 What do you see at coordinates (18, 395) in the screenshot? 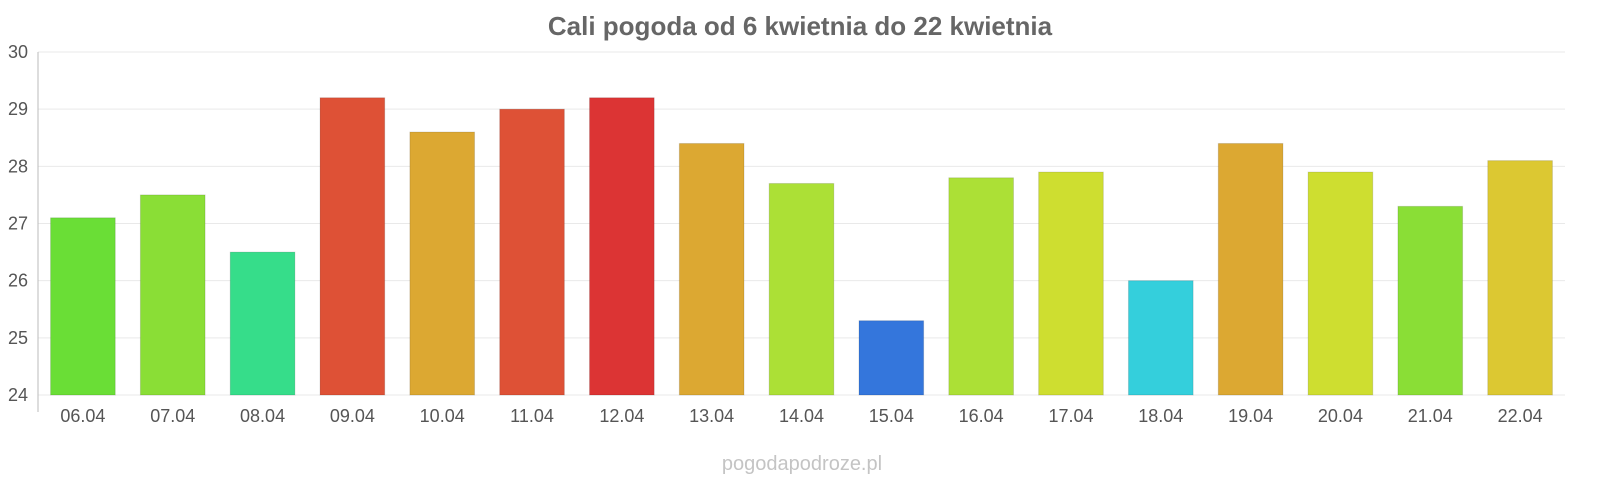
I see `y-tick-label: 24` at bounding box center [18, 395].